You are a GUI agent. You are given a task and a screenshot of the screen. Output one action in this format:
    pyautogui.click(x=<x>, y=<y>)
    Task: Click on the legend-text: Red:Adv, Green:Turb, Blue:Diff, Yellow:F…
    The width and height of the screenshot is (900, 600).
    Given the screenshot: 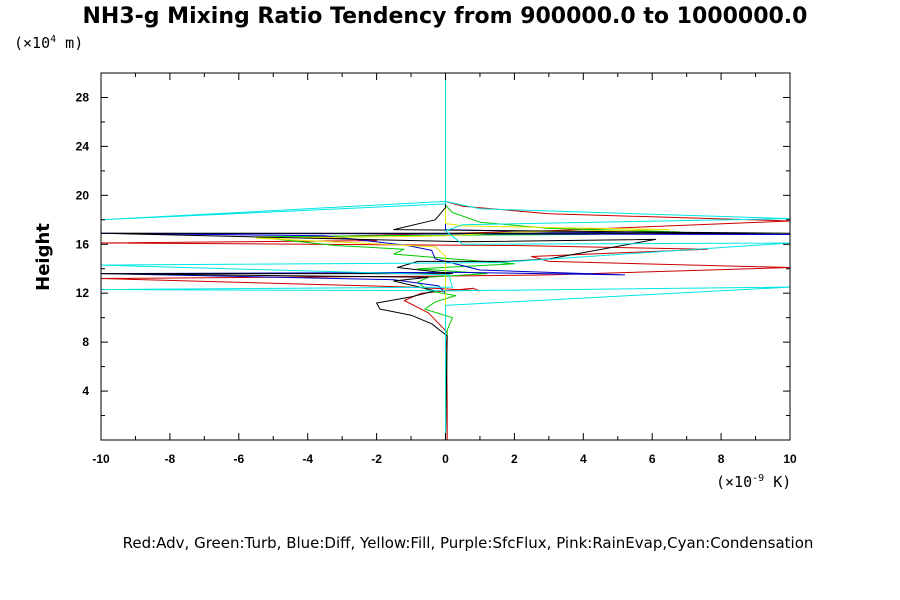 What is the action you would take?
    pyautogui.click(x=468, y=543)
    